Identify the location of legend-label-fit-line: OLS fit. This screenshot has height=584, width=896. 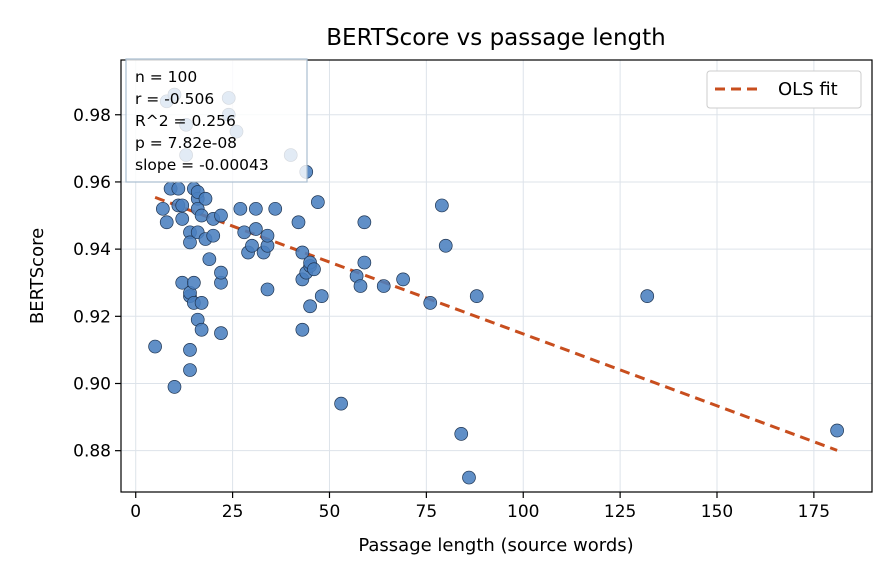
(808, 89).